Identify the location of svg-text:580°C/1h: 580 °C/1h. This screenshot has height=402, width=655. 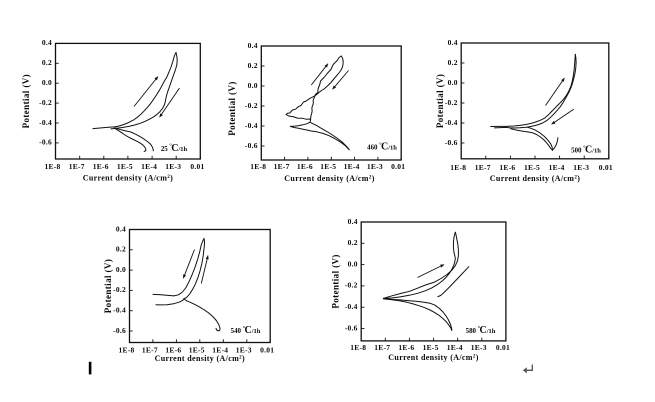
(481, 330).